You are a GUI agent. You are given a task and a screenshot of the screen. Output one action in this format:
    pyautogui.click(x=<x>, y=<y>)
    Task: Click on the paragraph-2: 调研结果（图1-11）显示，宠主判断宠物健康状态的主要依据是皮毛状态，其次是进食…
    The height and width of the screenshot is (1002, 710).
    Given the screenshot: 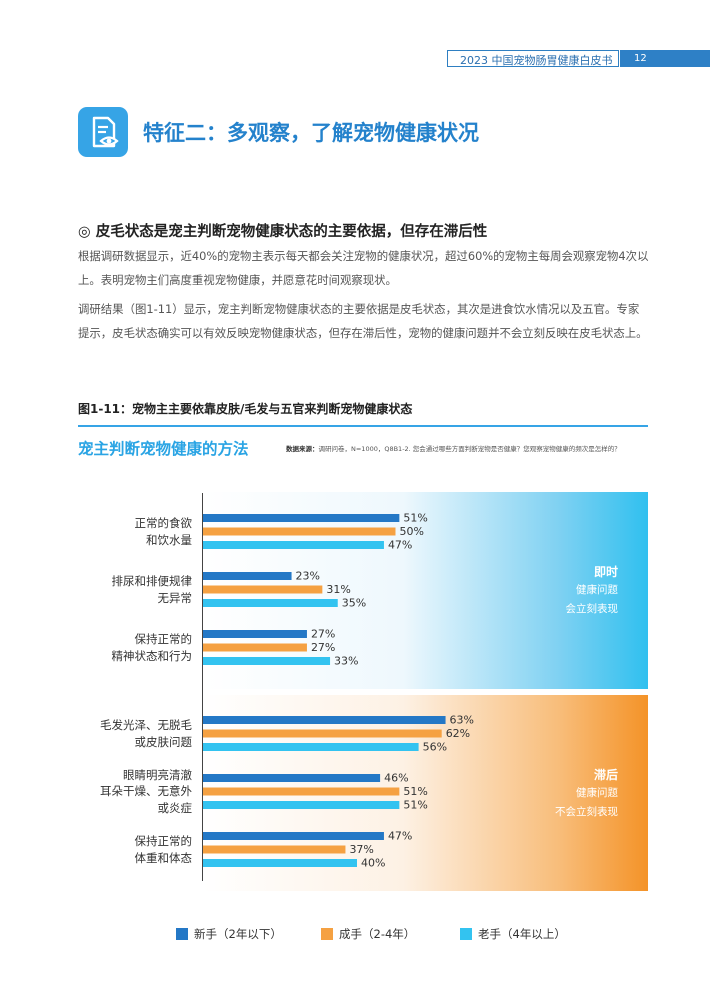 What is the action you would take?
    pyautogui.click(x=363, y=321)
    